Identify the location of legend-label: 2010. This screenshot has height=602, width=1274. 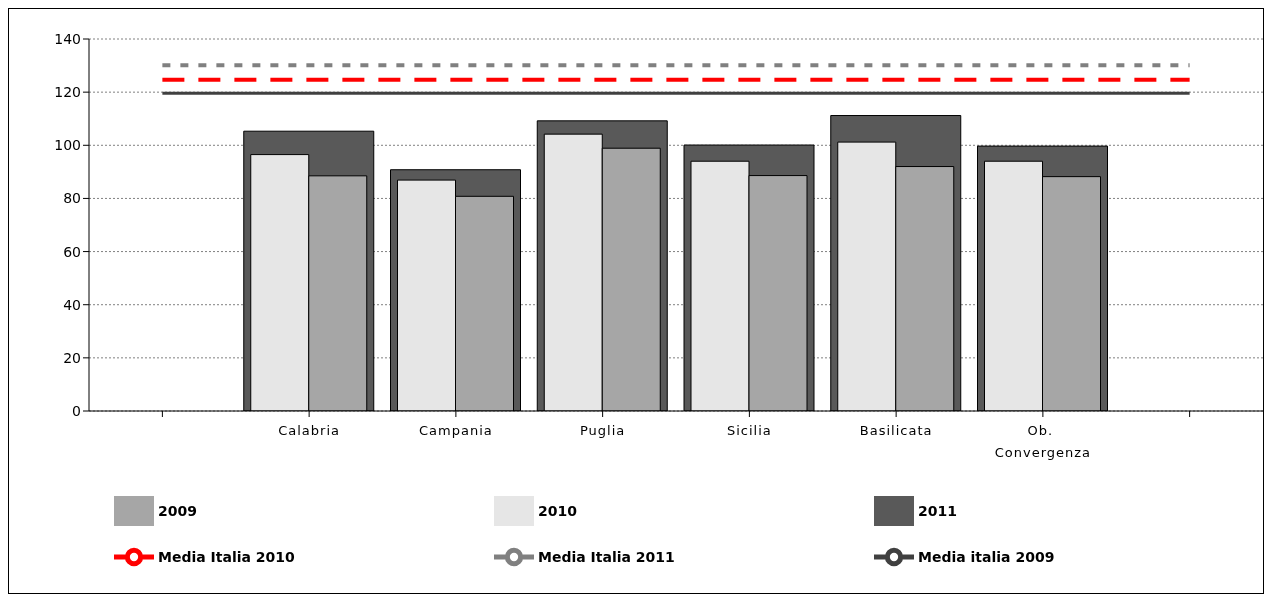
(557, 510).